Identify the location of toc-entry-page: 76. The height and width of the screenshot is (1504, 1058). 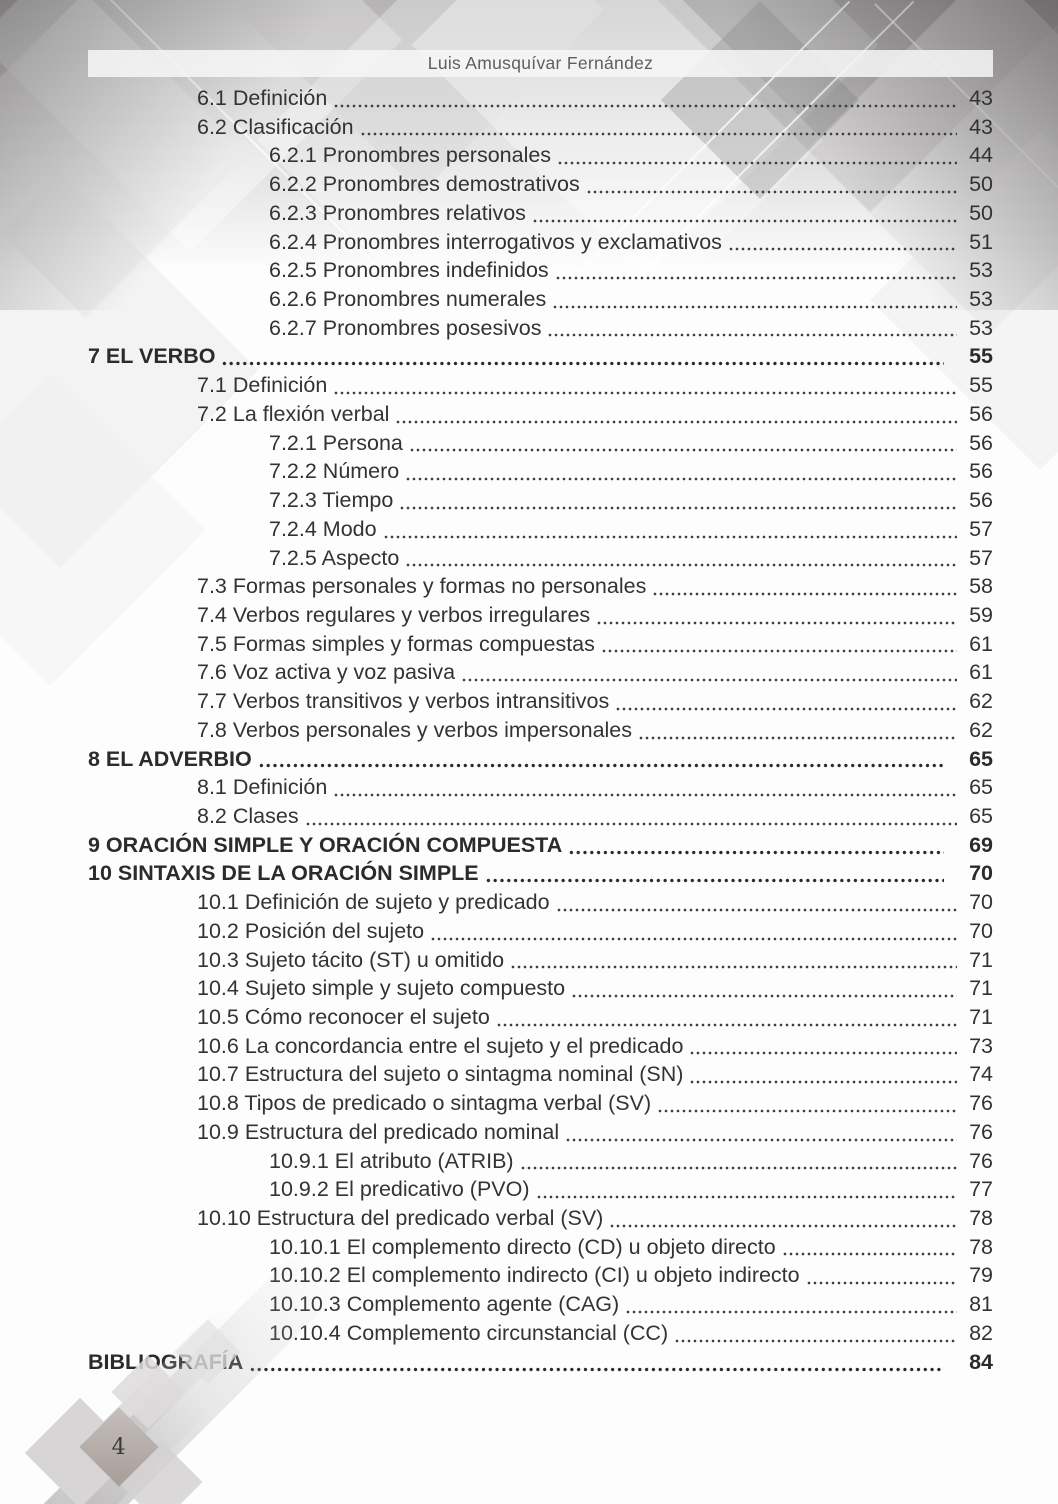
(981, 1103).